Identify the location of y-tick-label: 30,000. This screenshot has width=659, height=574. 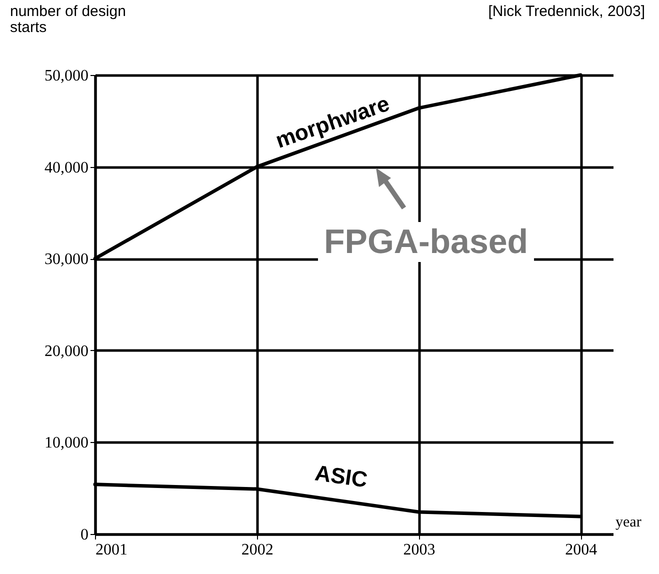
(66, 259).